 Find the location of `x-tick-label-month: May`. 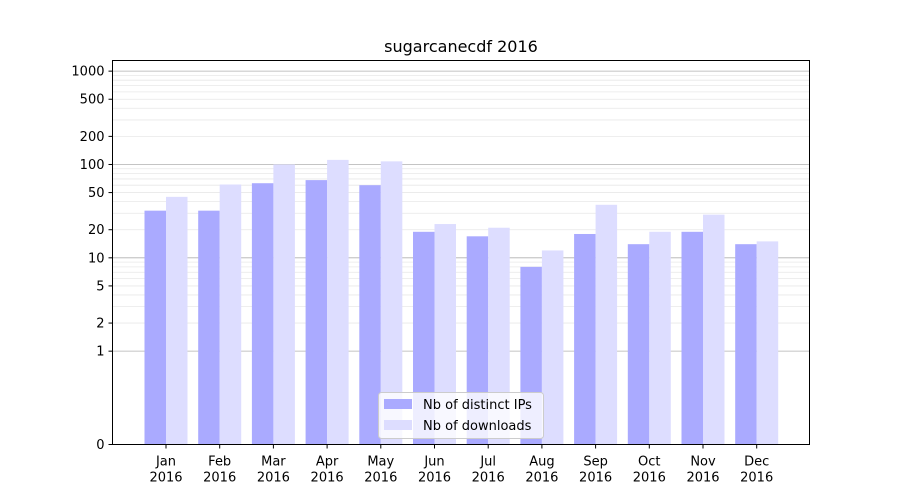

x-tick-label-month: May is located at coordinates (380, 462).